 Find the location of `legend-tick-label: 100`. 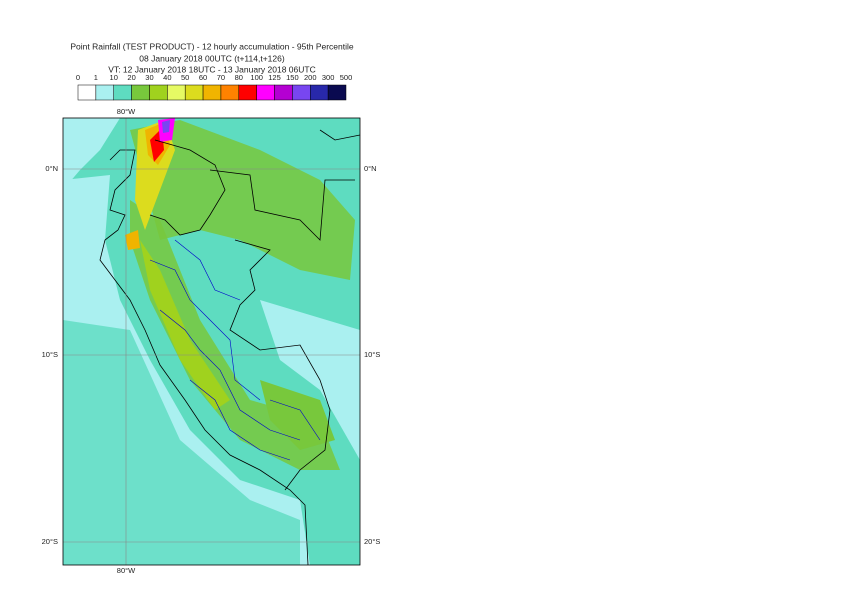

legend-tick-label: 100 is located at coordinates (256, 77).